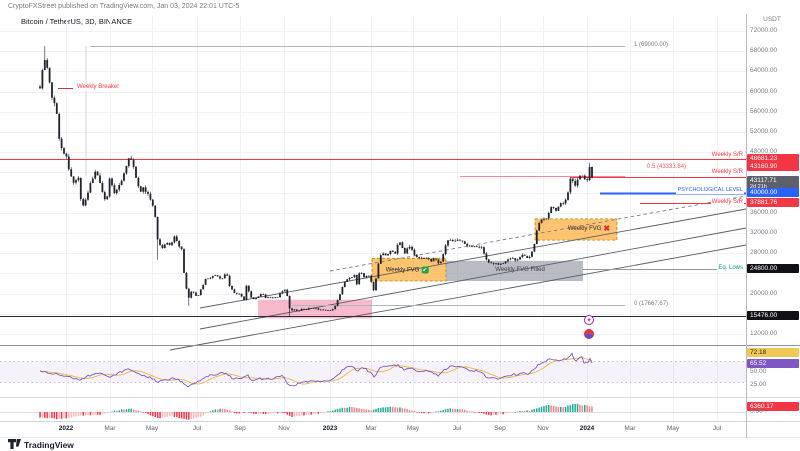  Describe the element at coordinates (77, 21) in the screenshot. I see `symbol-title: Bitcoin / TetherUS, 3D, BINANCE` at that location.